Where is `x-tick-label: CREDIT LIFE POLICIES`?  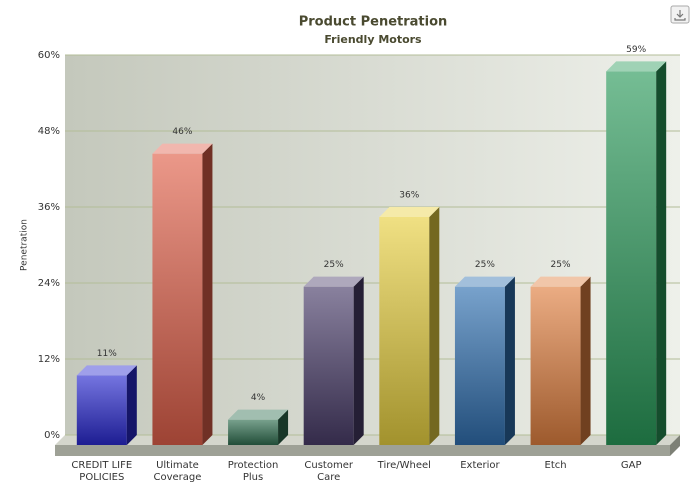
x-tick-label: CREDIT LIFE POLICIES is located at coordinates (102, 471).